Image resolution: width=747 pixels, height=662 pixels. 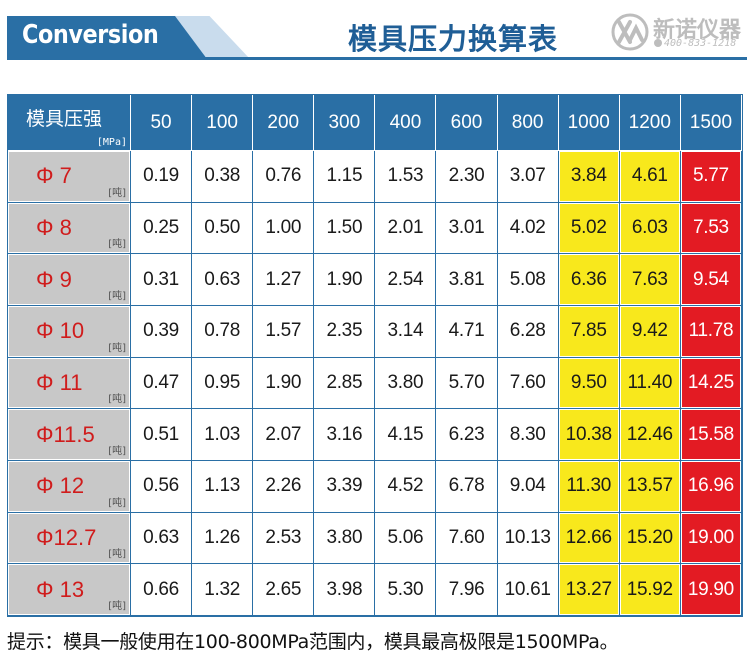 I want to click on column-header-1500: 1500, so click(x=711, y=123).